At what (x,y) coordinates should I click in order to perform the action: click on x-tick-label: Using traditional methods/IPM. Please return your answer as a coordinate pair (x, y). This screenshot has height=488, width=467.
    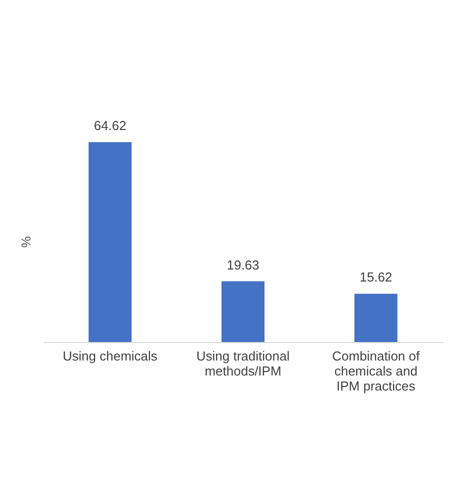
    Looking at the image, I should click on (243, 363).